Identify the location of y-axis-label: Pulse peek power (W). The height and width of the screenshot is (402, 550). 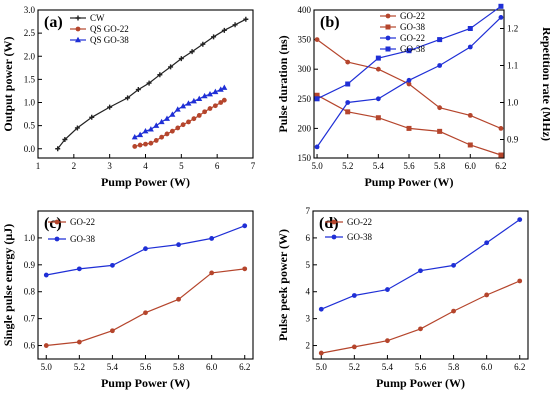
(283, 285).